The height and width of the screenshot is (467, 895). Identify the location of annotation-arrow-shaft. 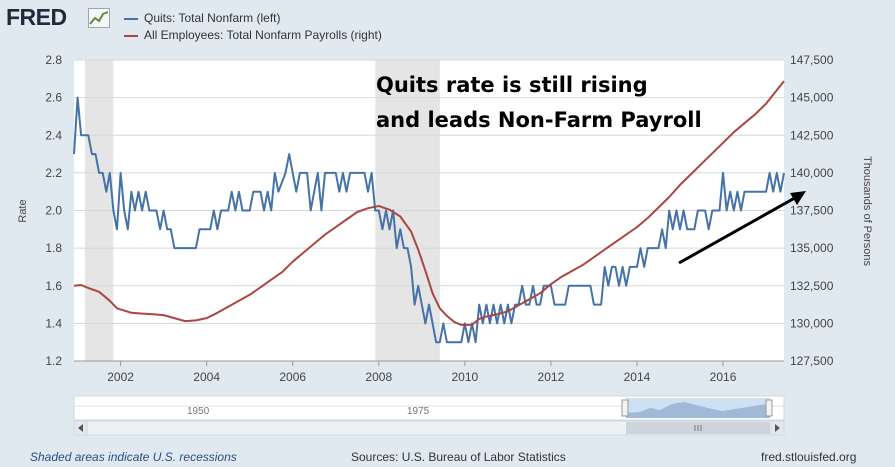
(739, 229).